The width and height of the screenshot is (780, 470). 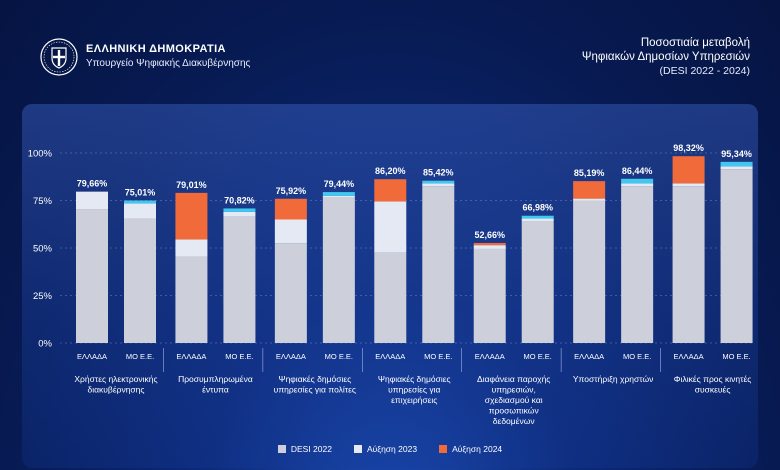 I want to click on category-label: Προσυμπληρωμένα, so click(x=215, y=379).